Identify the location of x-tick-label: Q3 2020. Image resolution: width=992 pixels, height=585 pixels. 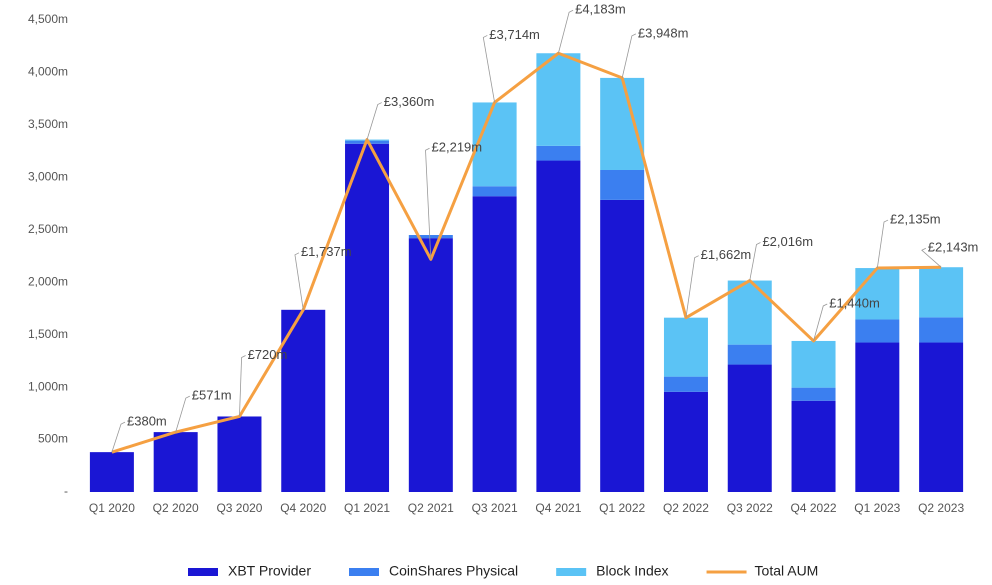
(239, 508).